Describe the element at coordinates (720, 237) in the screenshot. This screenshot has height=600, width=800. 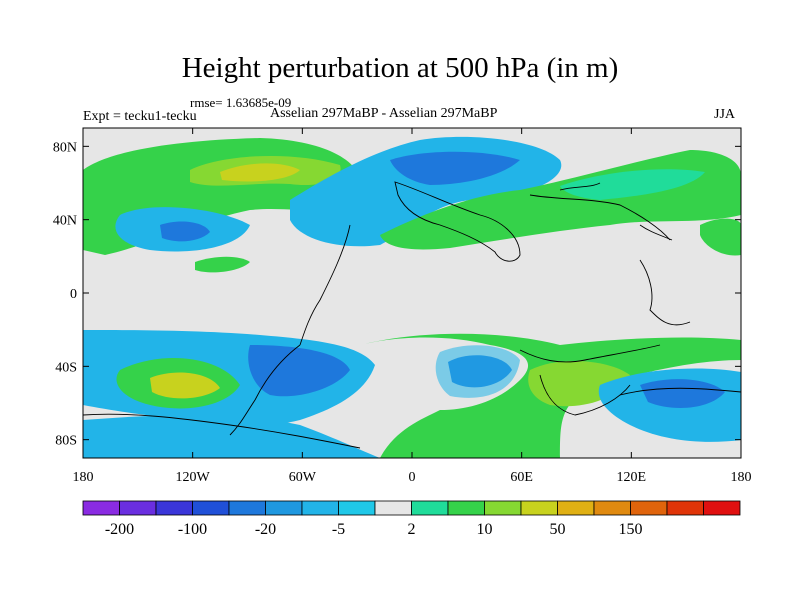
I see `contour-positive-far-east` at that location.